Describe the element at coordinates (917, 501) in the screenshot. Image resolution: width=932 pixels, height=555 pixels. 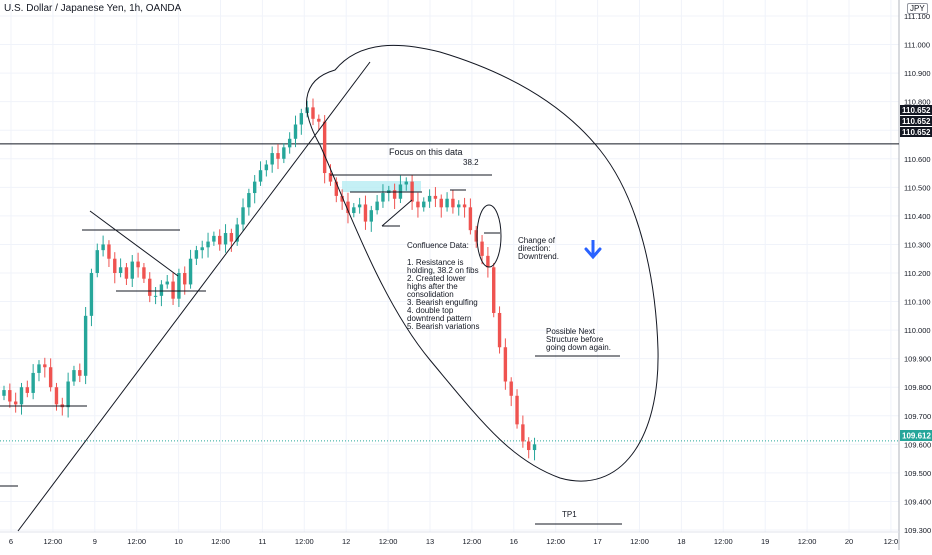
I see `price-tick-label: 109.400` at that location.